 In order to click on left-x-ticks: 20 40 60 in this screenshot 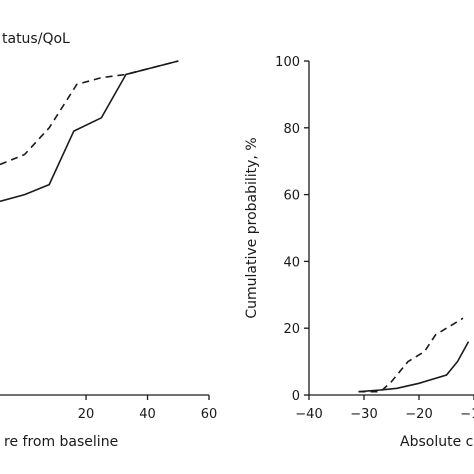, I will do `click(147, 408)`.